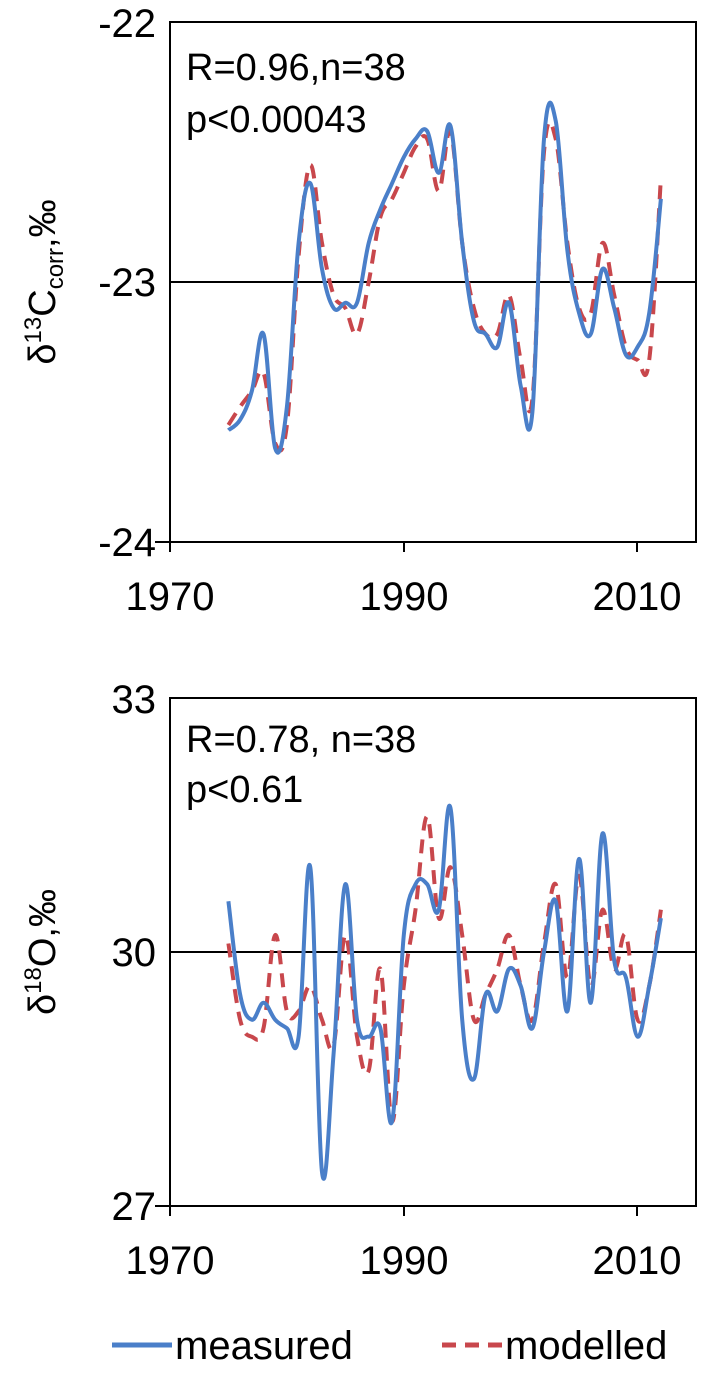 Image resolution: width=714 pixels, height=1380 pixels. What do you see at coordinates (127, 24) in the screenshot?
I see `y-tick-label-top: -22` at bounding box center [127, 24].